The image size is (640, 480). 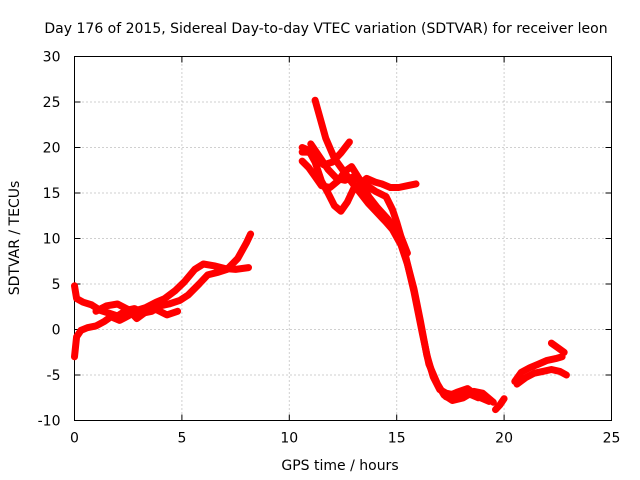 What do you see at coordinates (181, 439) in the screenshot?
I see `x-tick-label: 5` at bounding box center [181, 439].